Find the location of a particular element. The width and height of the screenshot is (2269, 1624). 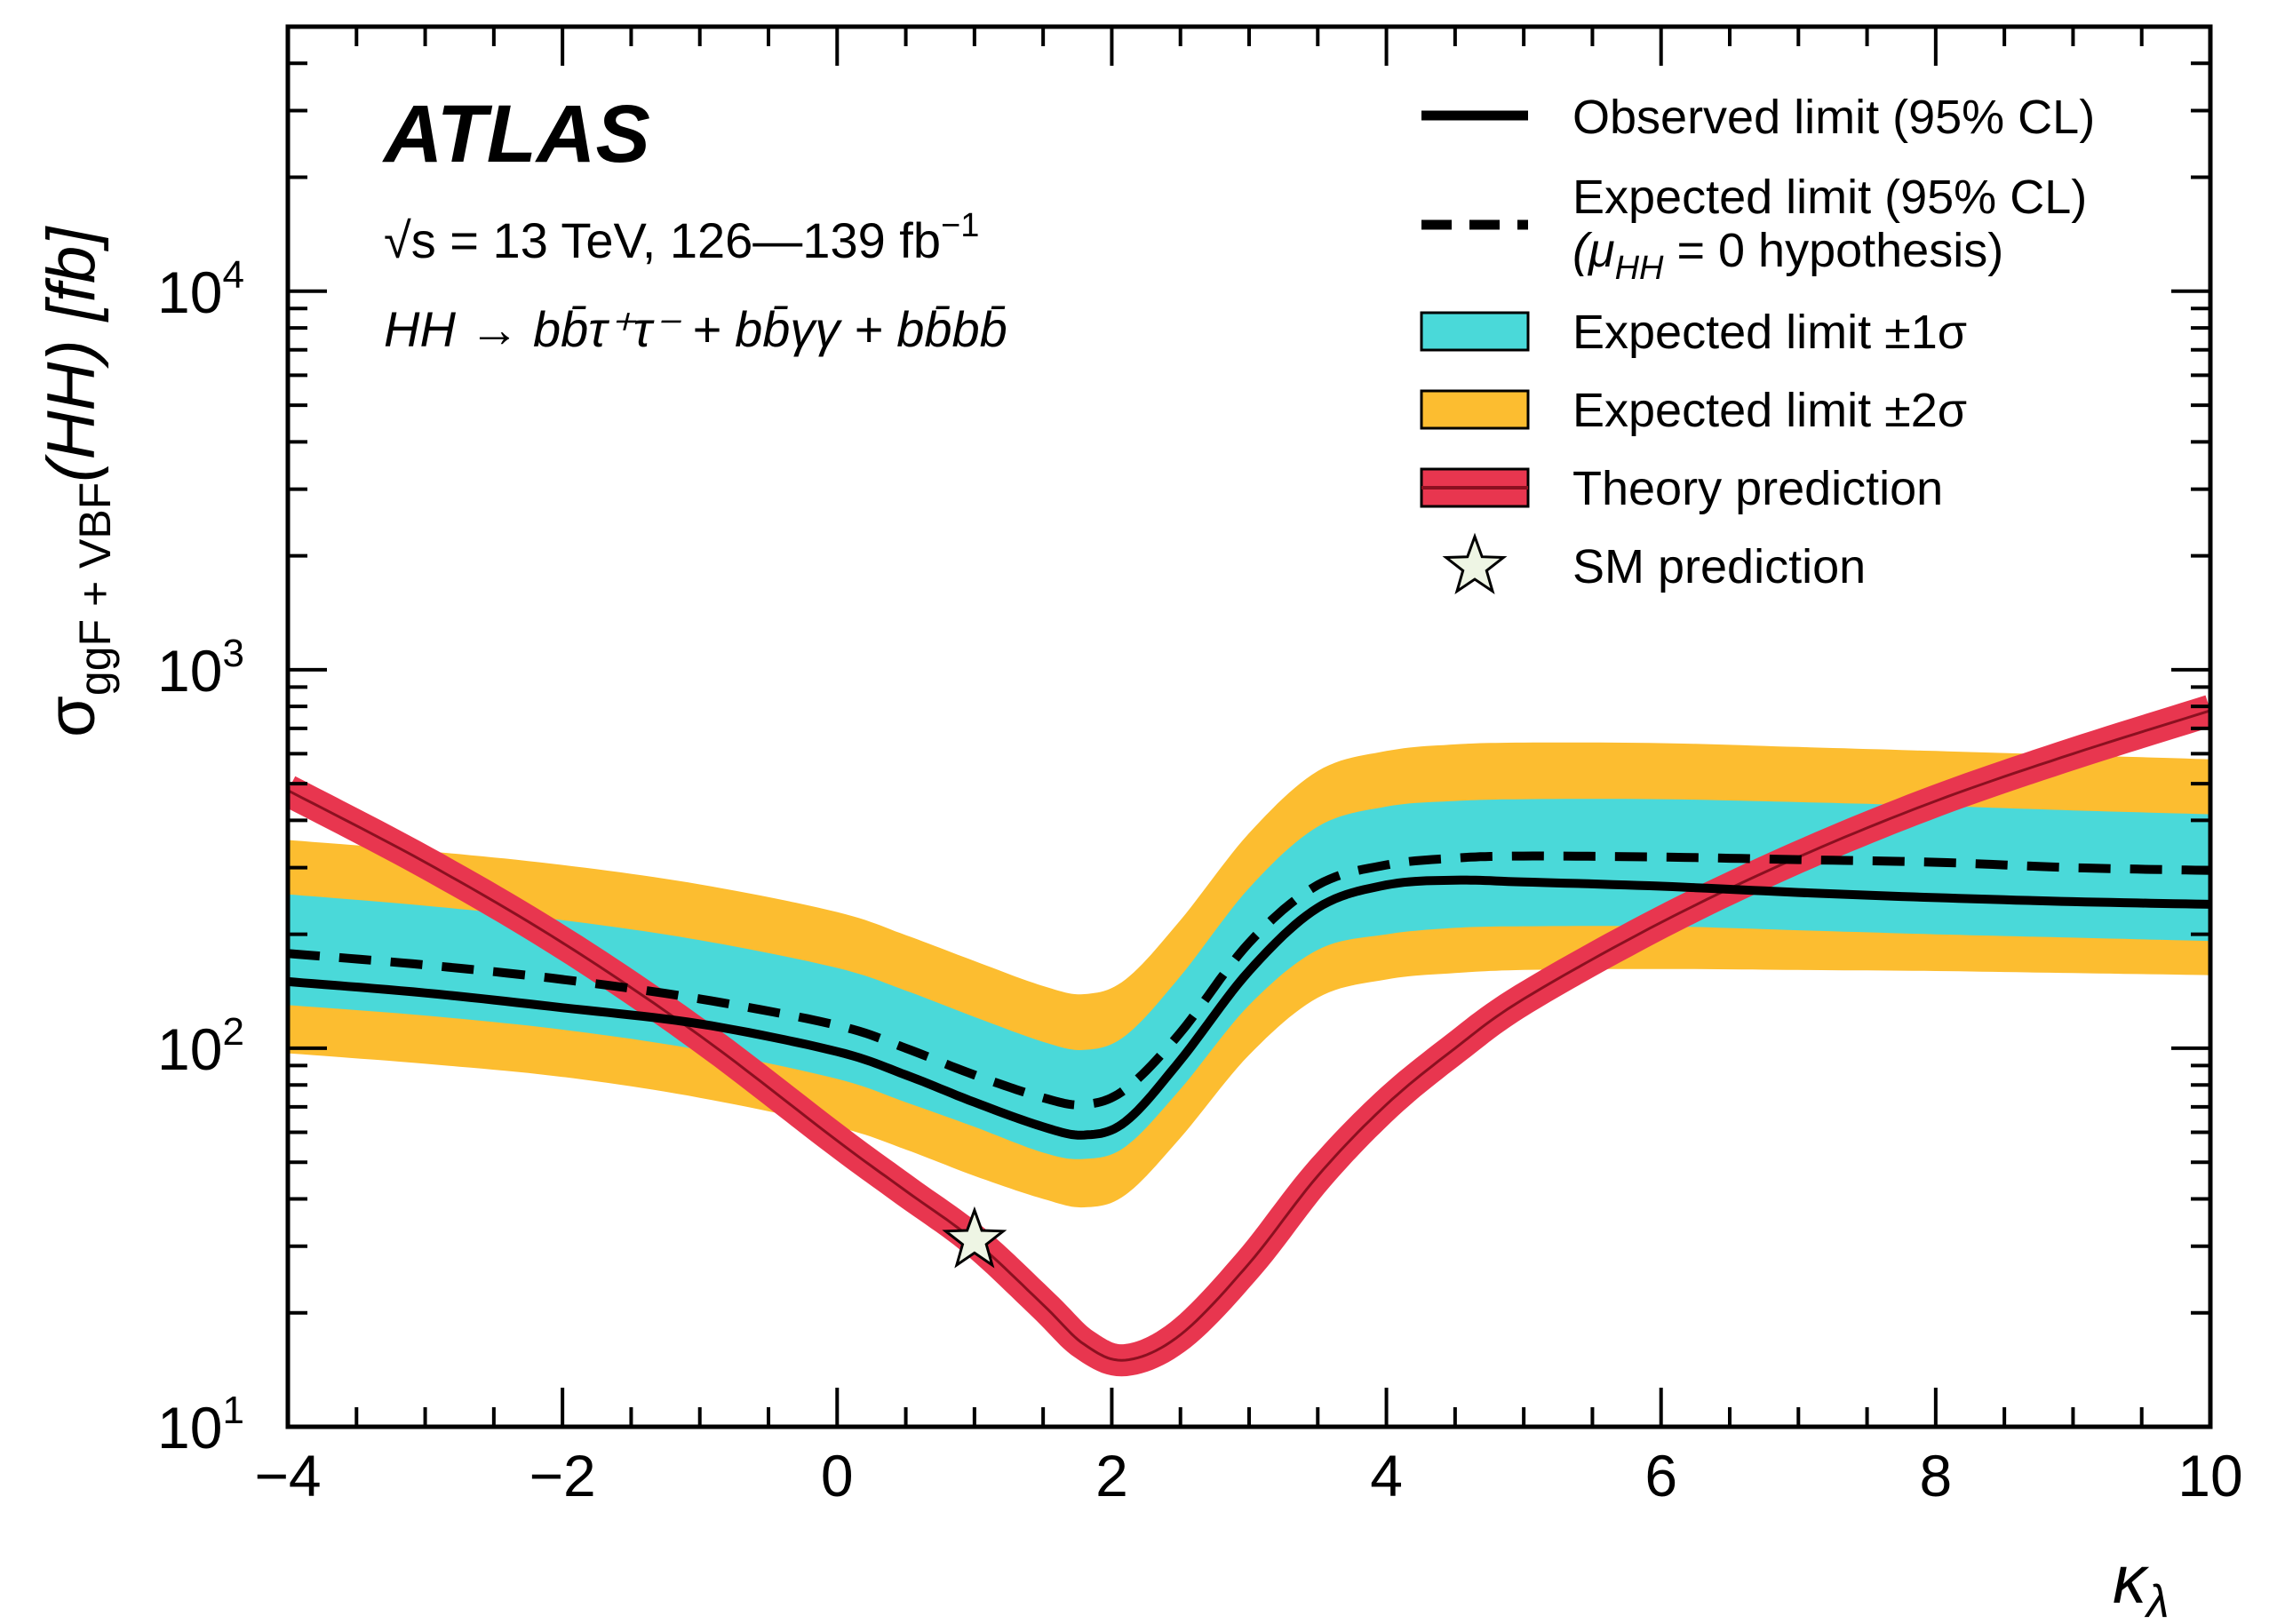

observed-limit-line is located at coordinates (1249, 1007).